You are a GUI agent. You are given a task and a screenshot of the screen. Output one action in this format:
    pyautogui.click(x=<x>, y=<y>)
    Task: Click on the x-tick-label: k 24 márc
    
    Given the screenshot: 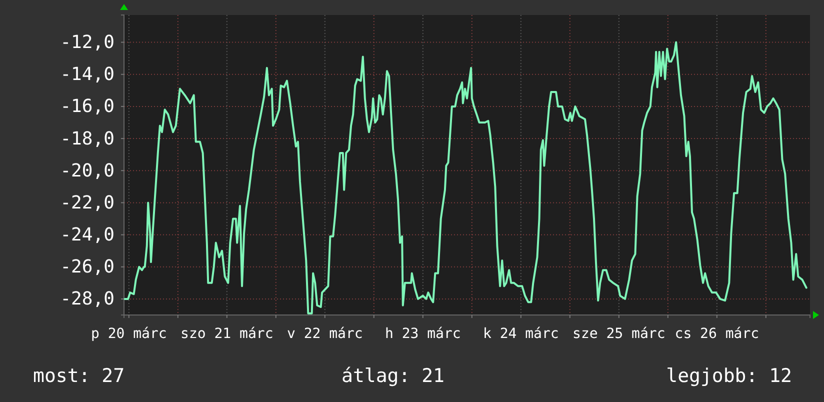 What is the action you would take?
    pyautogui.click(x=520, y=334)
    